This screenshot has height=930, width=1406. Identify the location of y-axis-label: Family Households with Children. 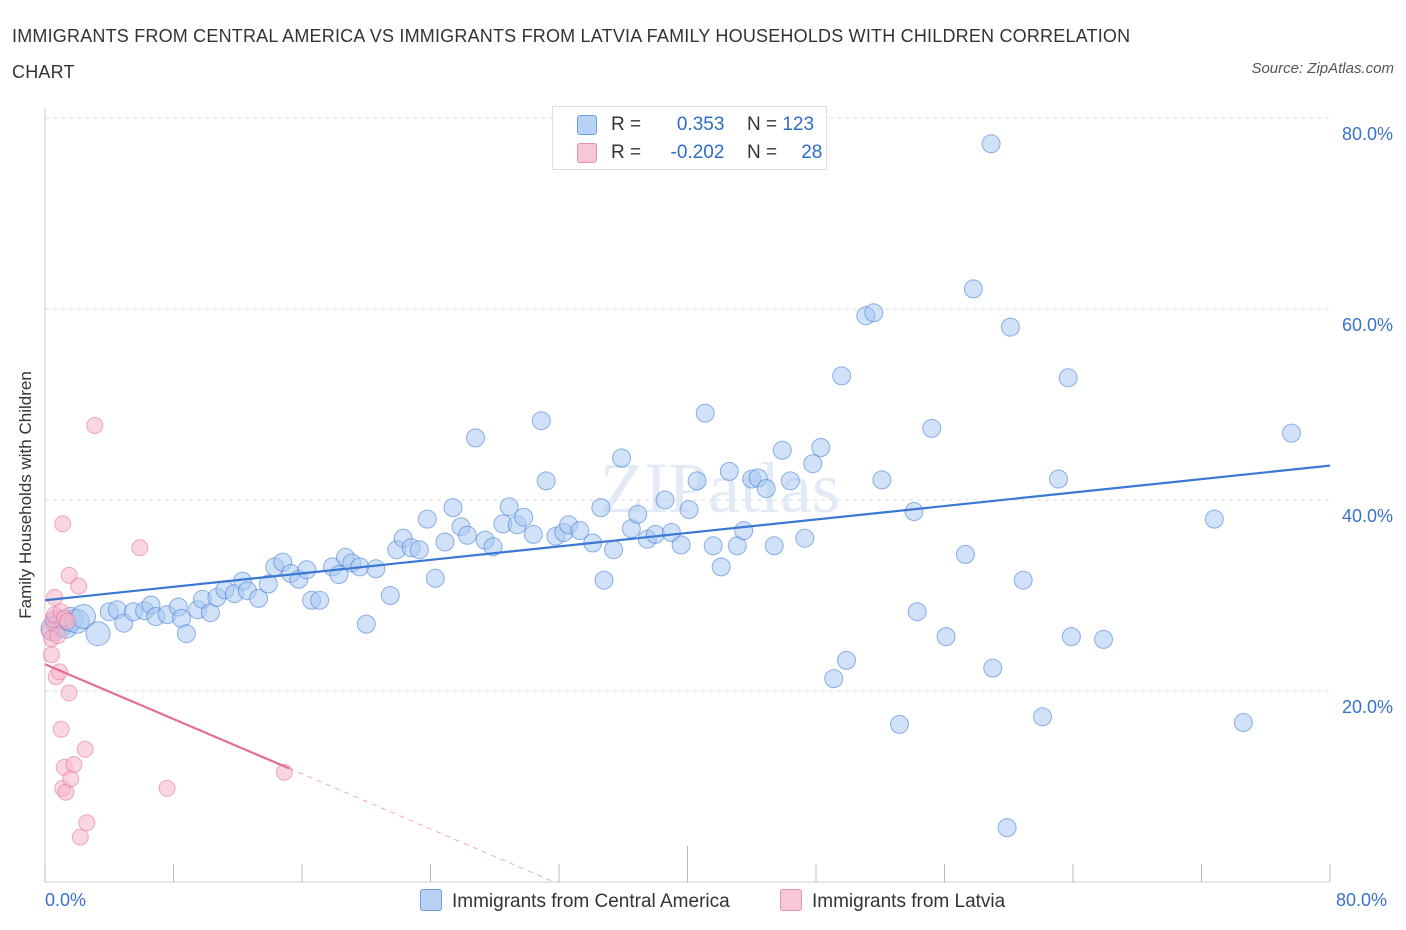
(25, 495).